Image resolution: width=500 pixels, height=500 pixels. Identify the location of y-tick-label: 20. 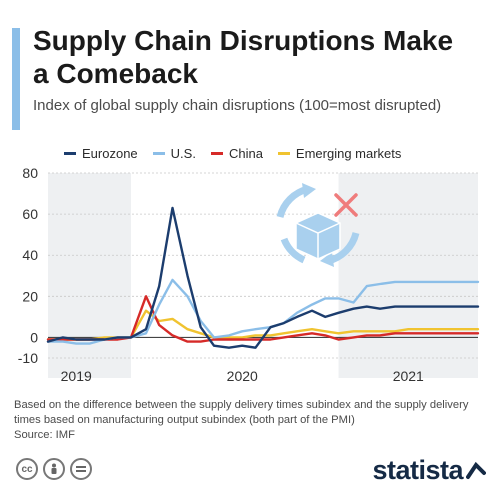
(30, 296).